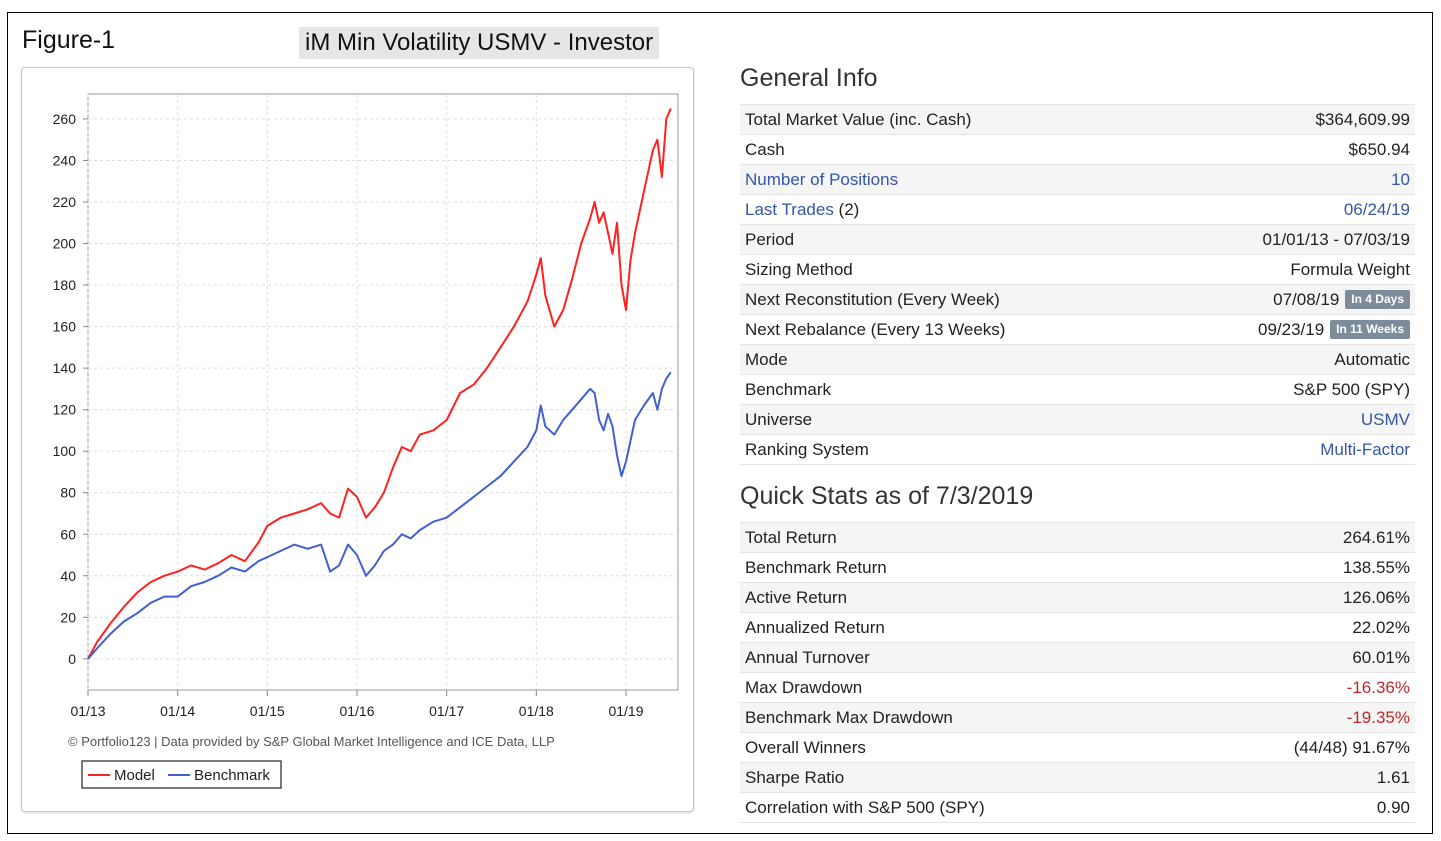 This screenshot has height=841, width=1441. Describe the element at coordinates (1393, 807) in the screenshot. I see `correlation-with-s-p-500-spy-value: 0.90` at that location.